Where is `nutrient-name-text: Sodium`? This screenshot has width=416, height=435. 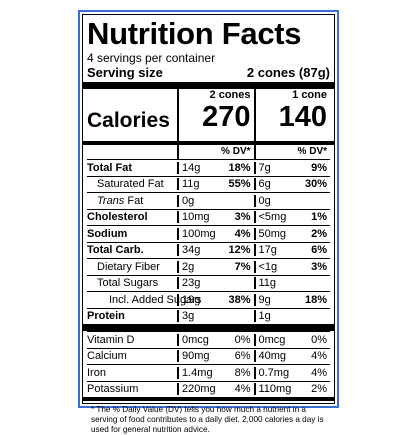
nutrient-name-text: Sodium is located at coordinates (107, 233).